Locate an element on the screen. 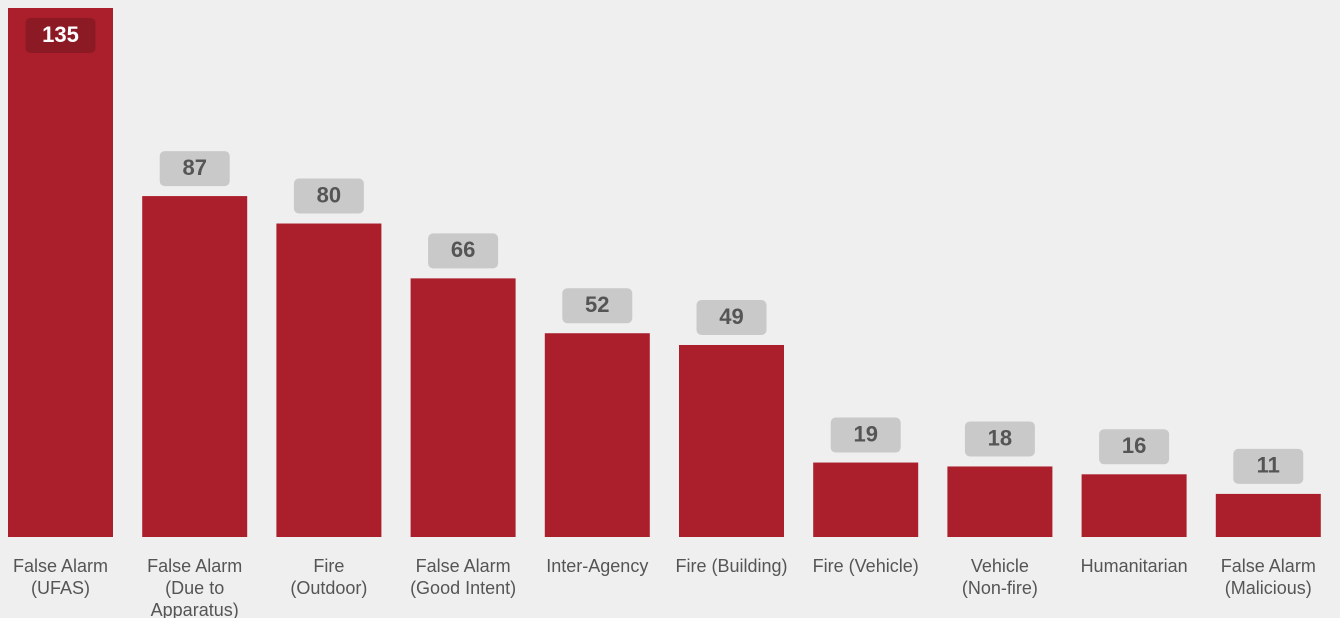  x-tick-label: False Alarm (Good Intent) is located at coordinates (463, 577).